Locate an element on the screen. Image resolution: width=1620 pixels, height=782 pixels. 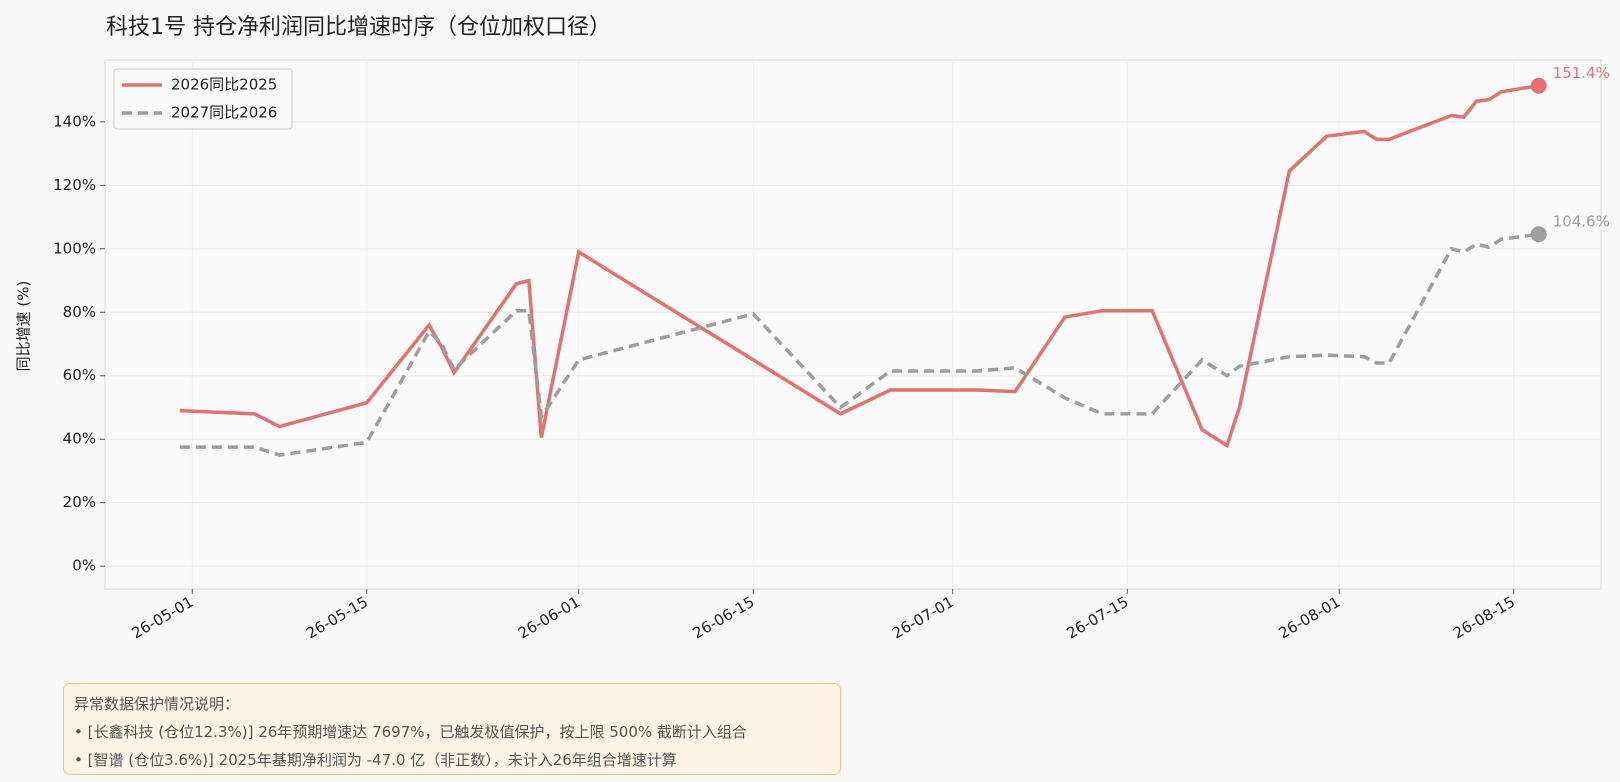
legend-label: 2026同比2025 is located at coordinates (224, 85).